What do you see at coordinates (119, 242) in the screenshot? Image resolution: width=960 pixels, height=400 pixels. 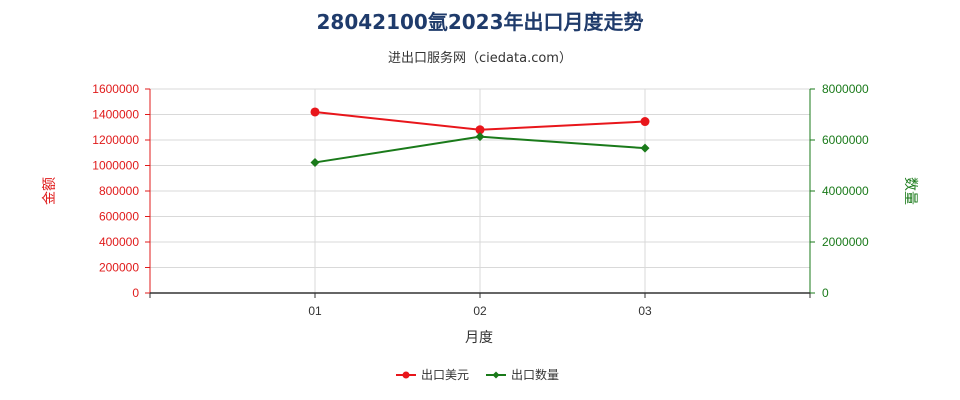 I see `tick-label-left: 400000` at bounding box center [119, 242].